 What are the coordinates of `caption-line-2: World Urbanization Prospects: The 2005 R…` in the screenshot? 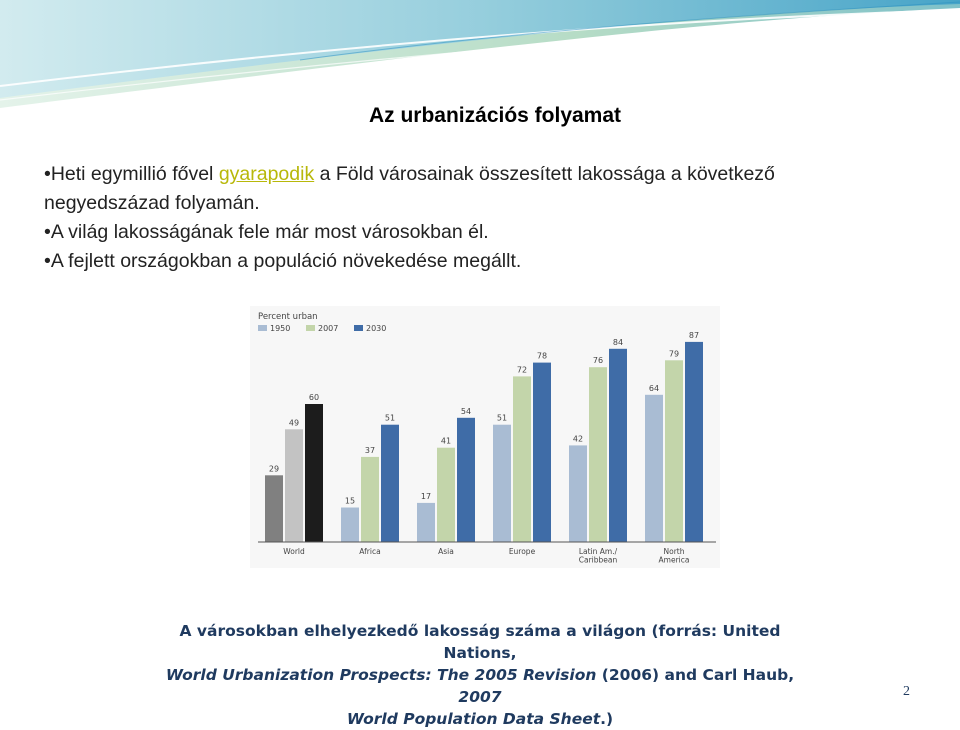 It's located at (480, 686).